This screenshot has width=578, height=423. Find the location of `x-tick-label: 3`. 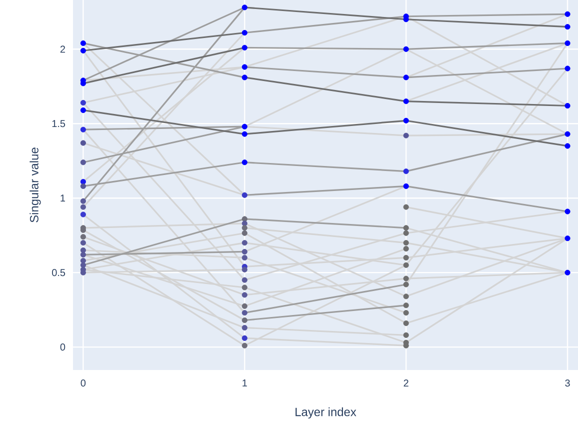

x-tick-label: 3 is located at coordinates (567, 383).